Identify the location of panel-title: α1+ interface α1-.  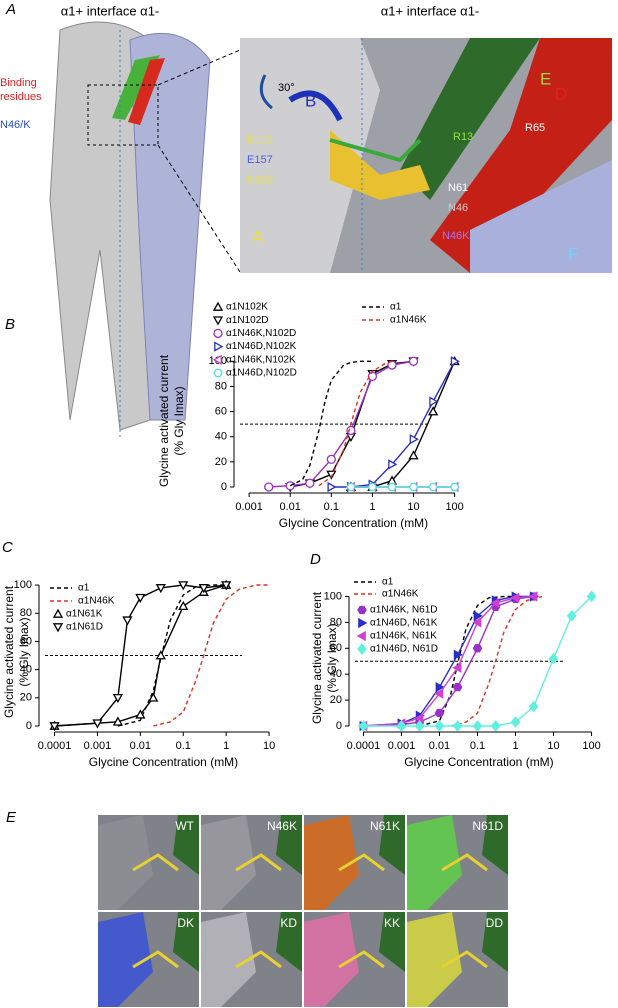
(110, 10).